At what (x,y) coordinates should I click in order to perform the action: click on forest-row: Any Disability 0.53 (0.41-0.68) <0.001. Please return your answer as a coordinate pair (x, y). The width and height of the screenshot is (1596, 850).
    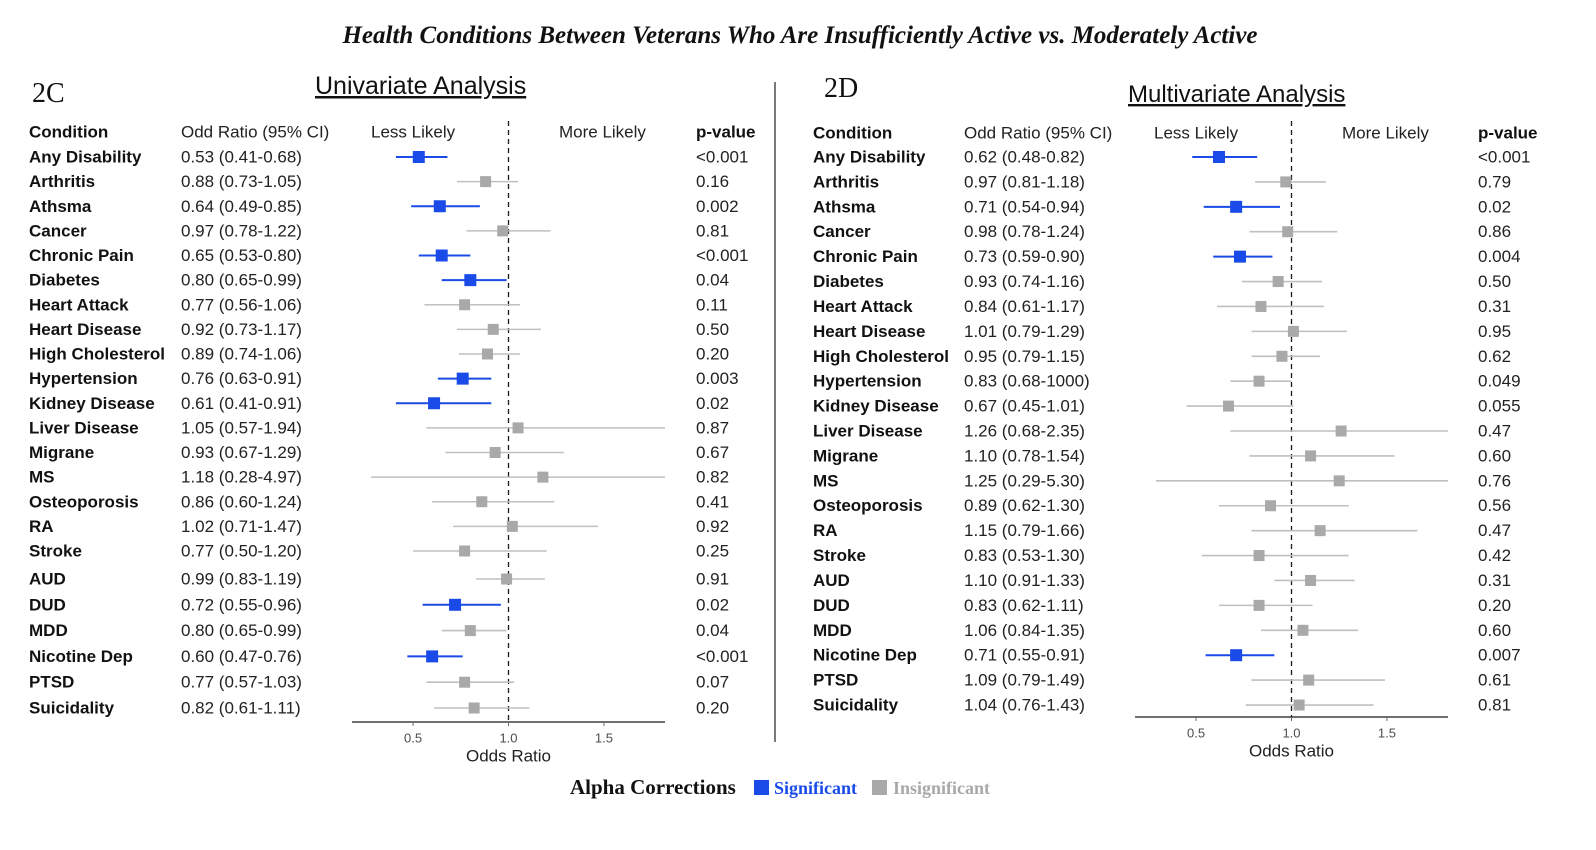
    Looking at the image, I should click on (388, 157).